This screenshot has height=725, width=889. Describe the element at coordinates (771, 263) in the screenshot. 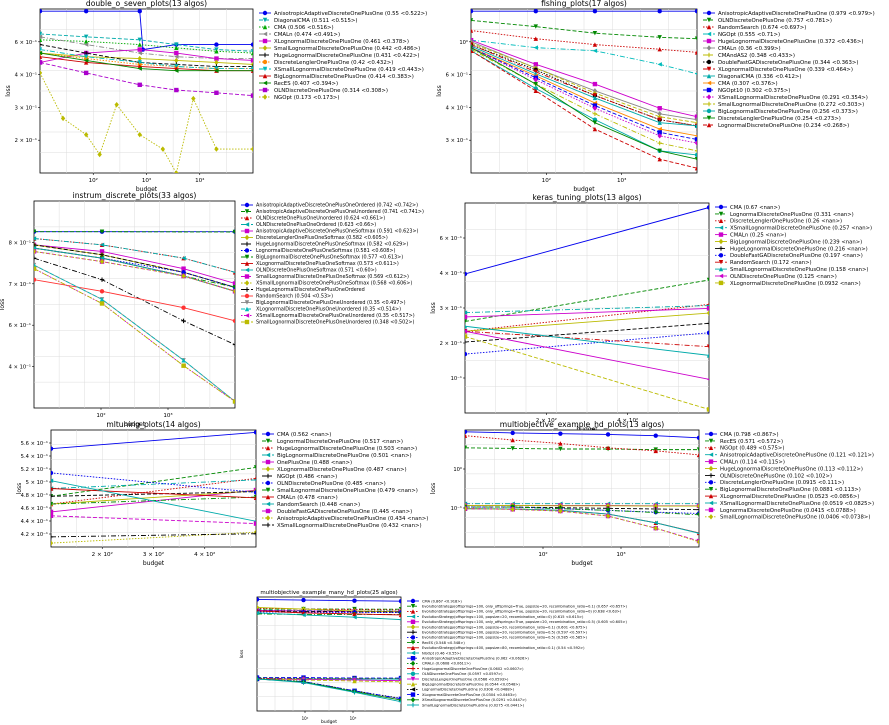

I see `legend-label: RandomSearch (0.172 <nan>)` at that location.